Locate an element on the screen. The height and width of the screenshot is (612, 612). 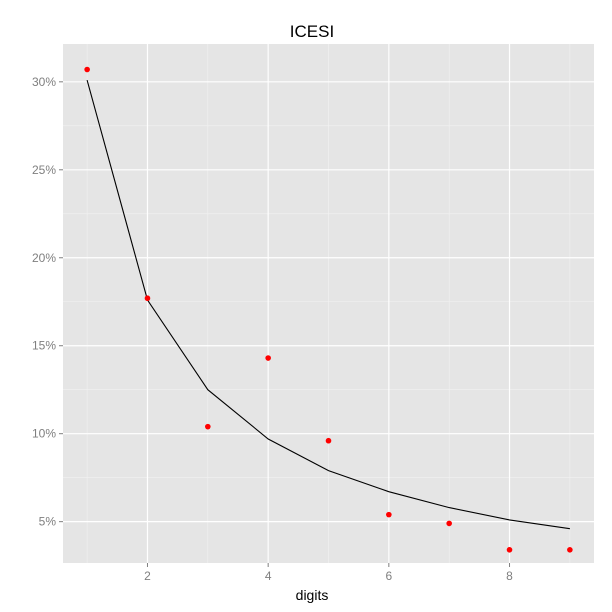
x-tick-label-2: 6 is located at coordinates (388, 576).